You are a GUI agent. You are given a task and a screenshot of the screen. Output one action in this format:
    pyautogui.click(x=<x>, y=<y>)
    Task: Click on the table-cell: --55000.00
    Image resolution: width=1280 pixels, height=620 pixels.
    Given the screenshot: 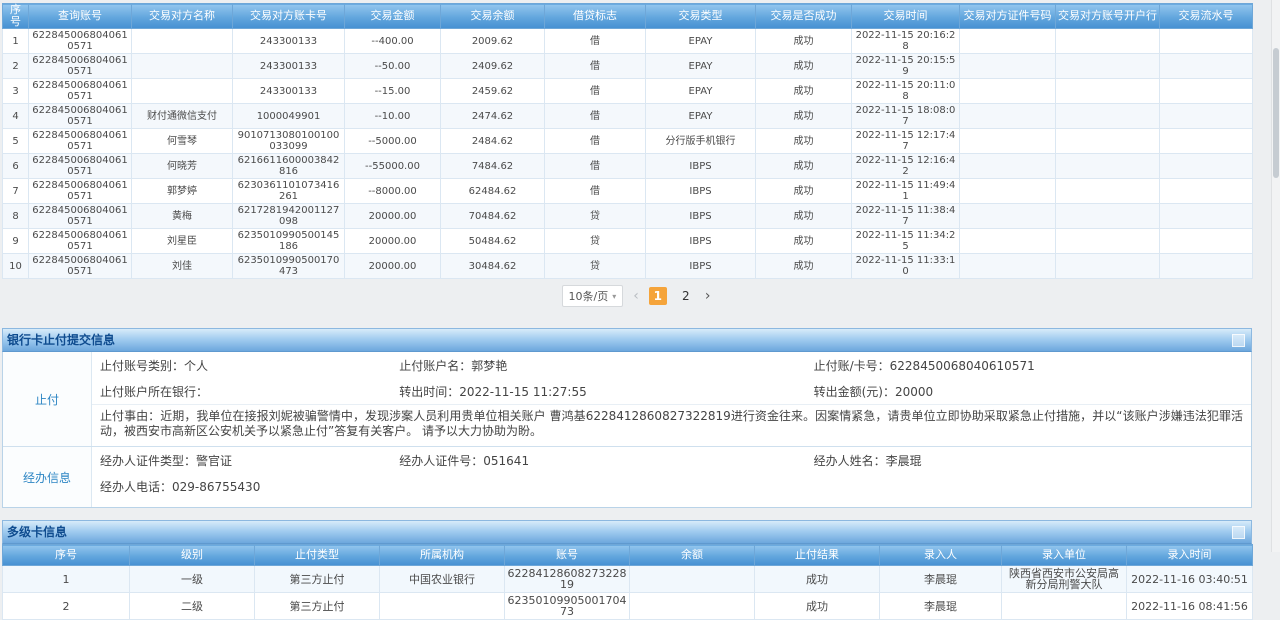 What is the action you would take?
    pyautogui.click(x=392, y=166)
    